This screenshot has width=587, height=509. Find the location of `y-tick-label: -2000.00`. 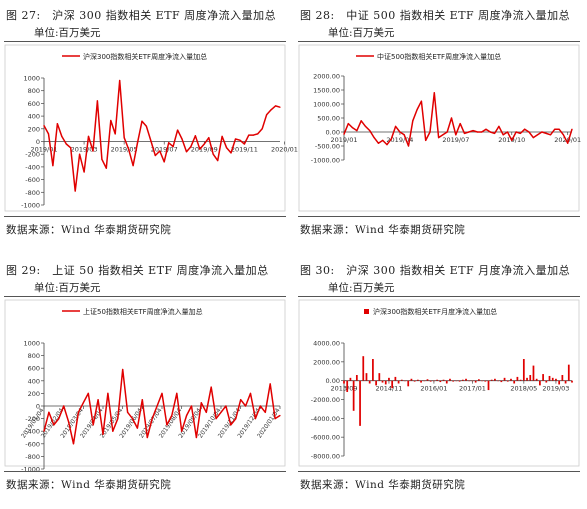

y-tick-label: -2000.00 is located at coordinates (325, 400).